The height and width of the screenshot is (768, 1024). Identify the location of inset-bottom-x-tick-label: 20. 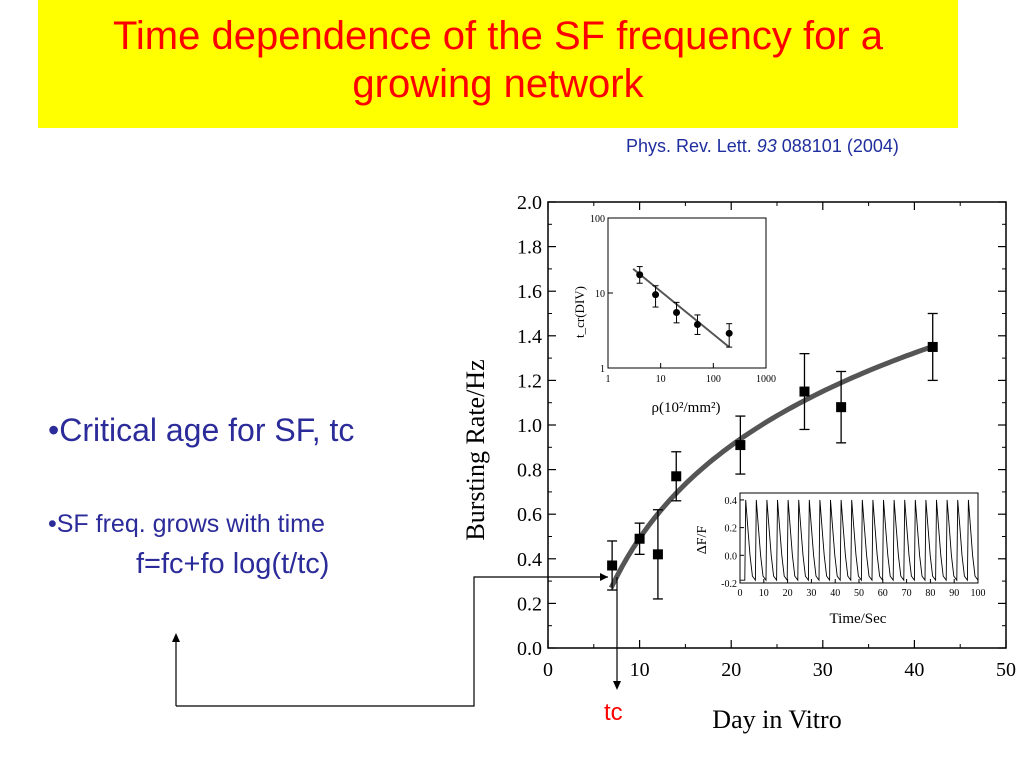
(788, 593).